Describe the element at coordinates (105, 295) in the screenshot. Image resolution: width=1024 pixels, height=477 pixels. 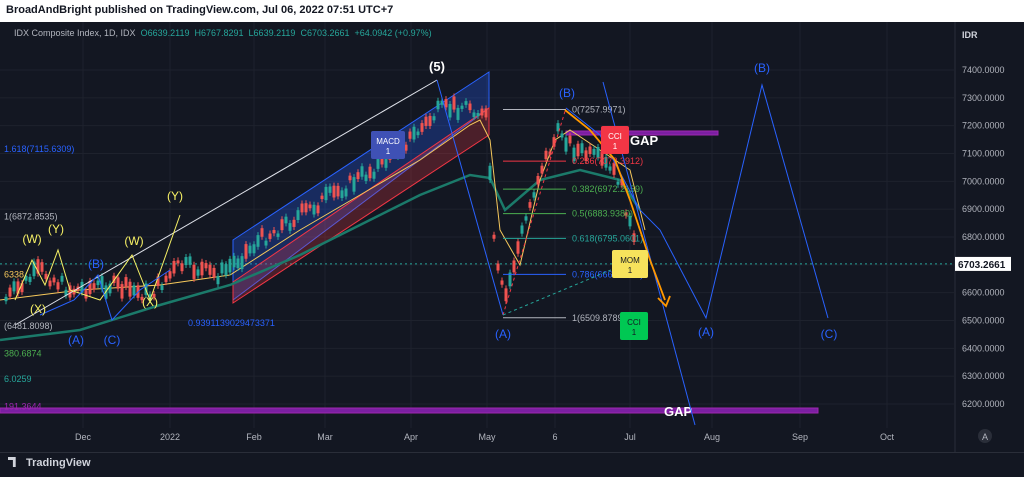
I see `wave-blue-left` at that location.